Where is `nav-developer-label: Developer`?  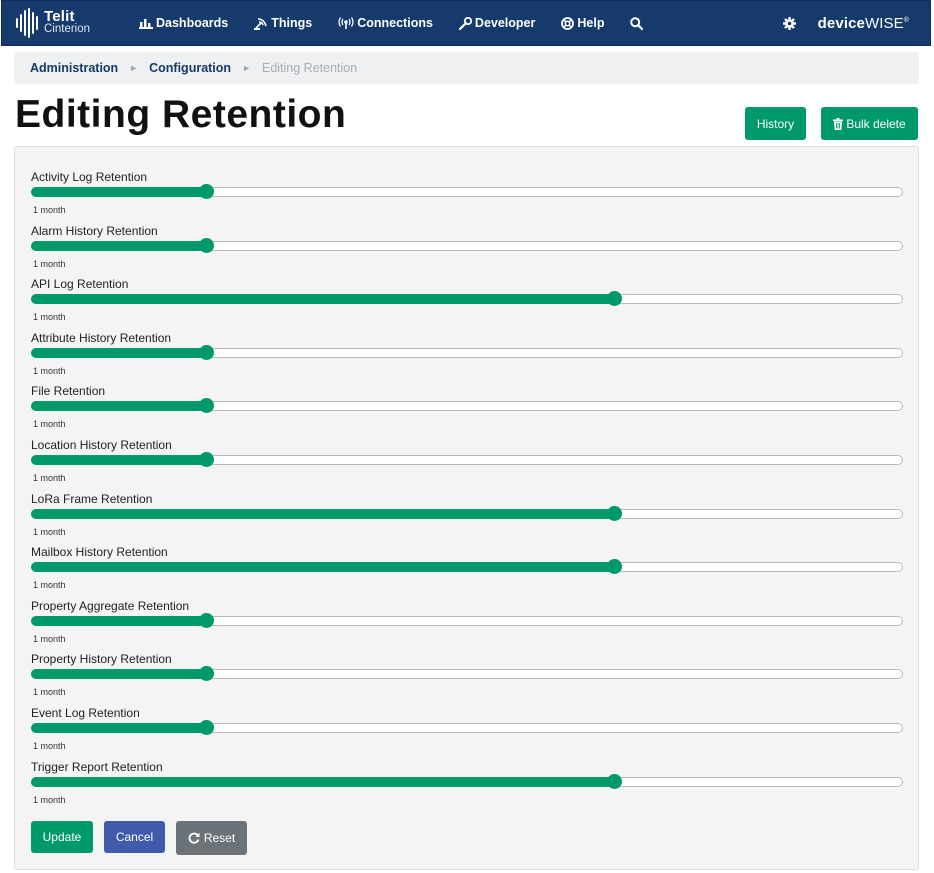
nav-developer-label: Developer is located at coordinates (505, 23).